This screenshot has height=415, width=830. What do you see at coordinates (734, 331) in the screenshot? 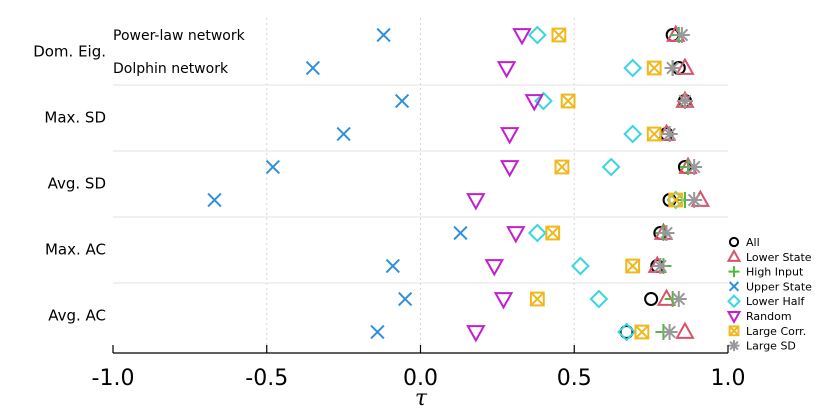
I see `legend-marker-large-corr` at bounding box center [734, 331].